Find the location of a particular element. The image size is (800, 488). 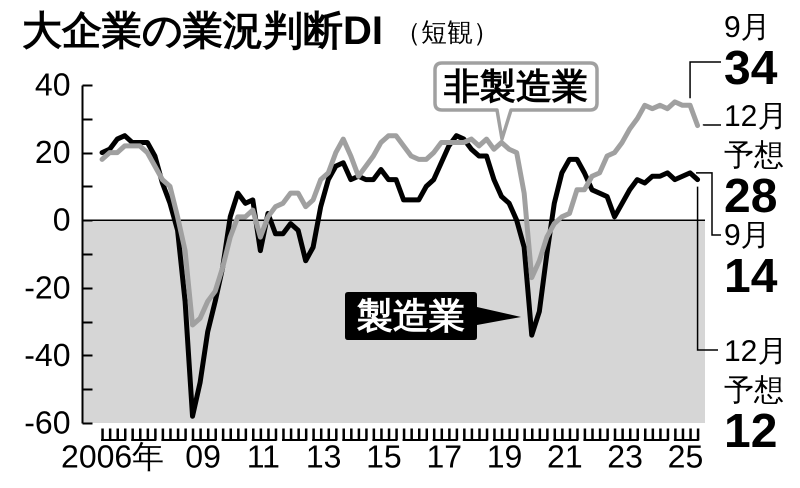

y-tick-label: 20 is located at coordinates (52, 152).